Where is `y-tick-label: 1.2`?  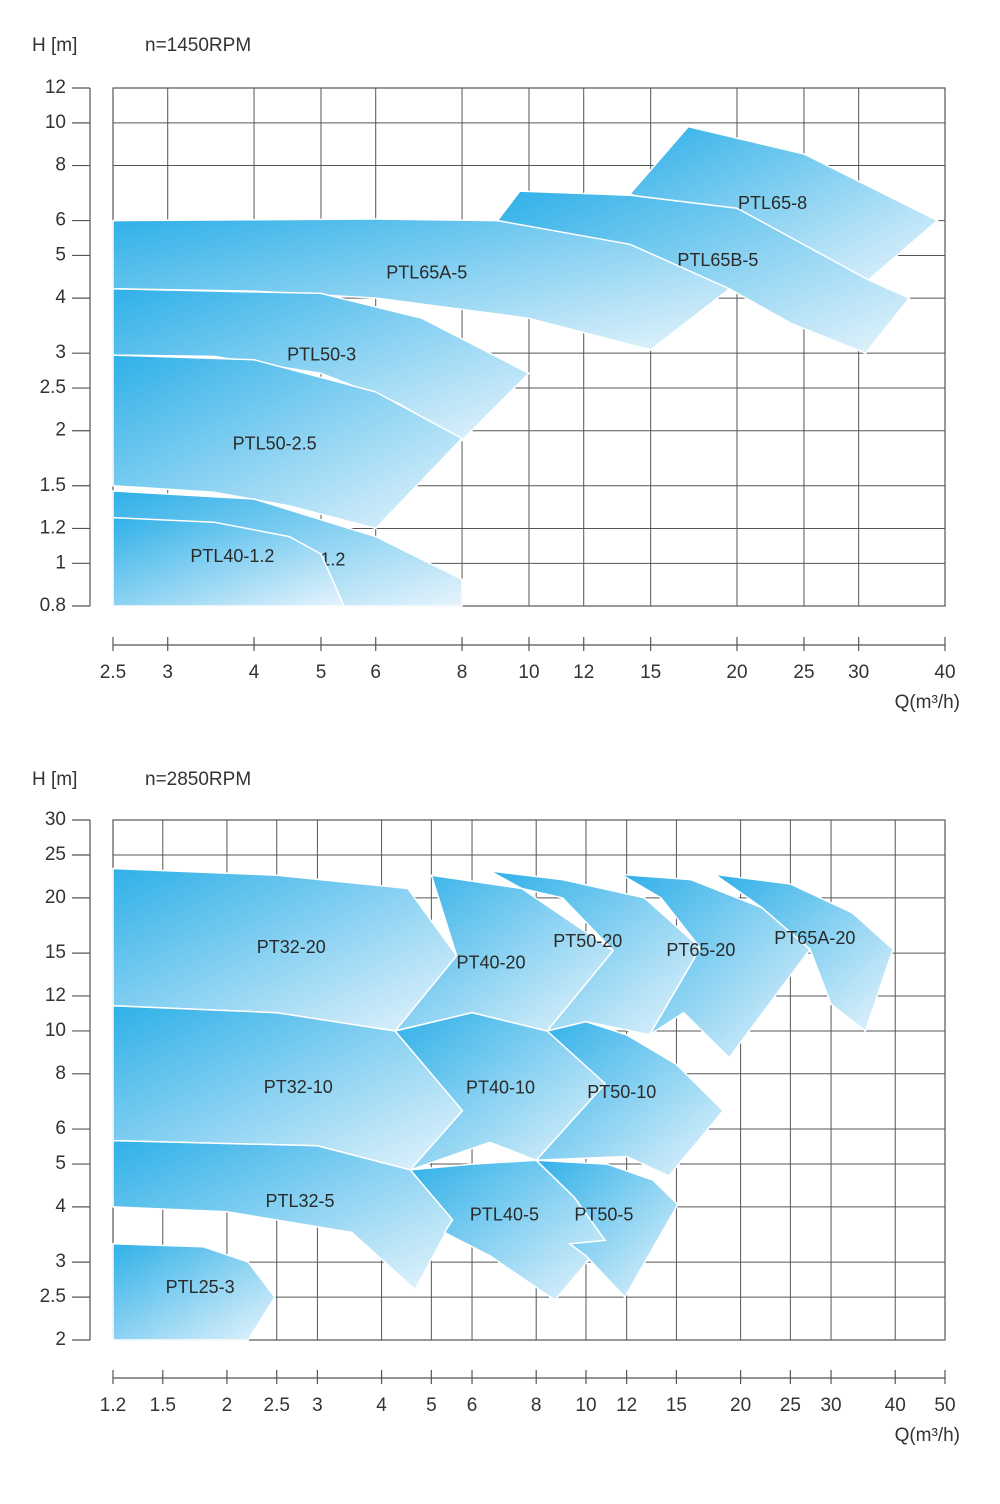 y-tick-label: 1.2 is located at coordinates (53, 527).